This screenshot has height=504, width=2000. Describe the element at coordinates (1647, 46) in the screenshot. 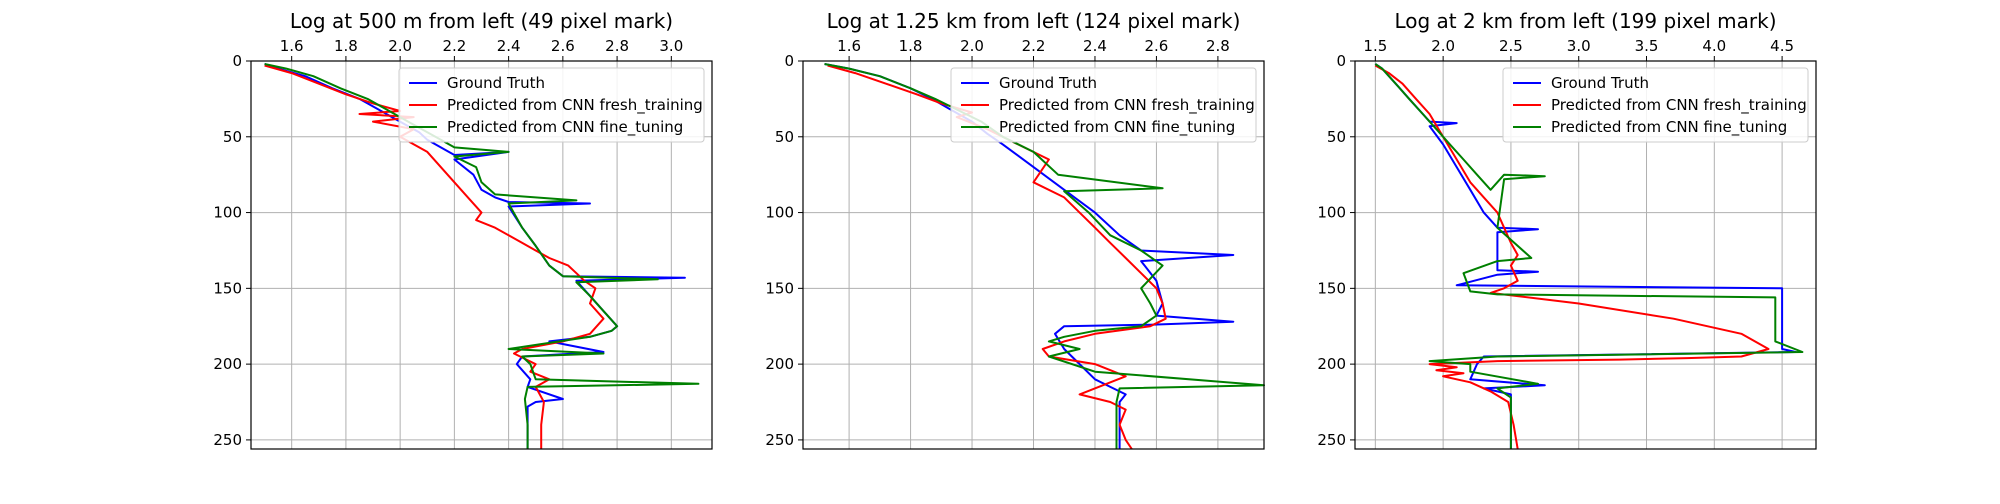

I see `x-tick-label: 3.5` at that location.